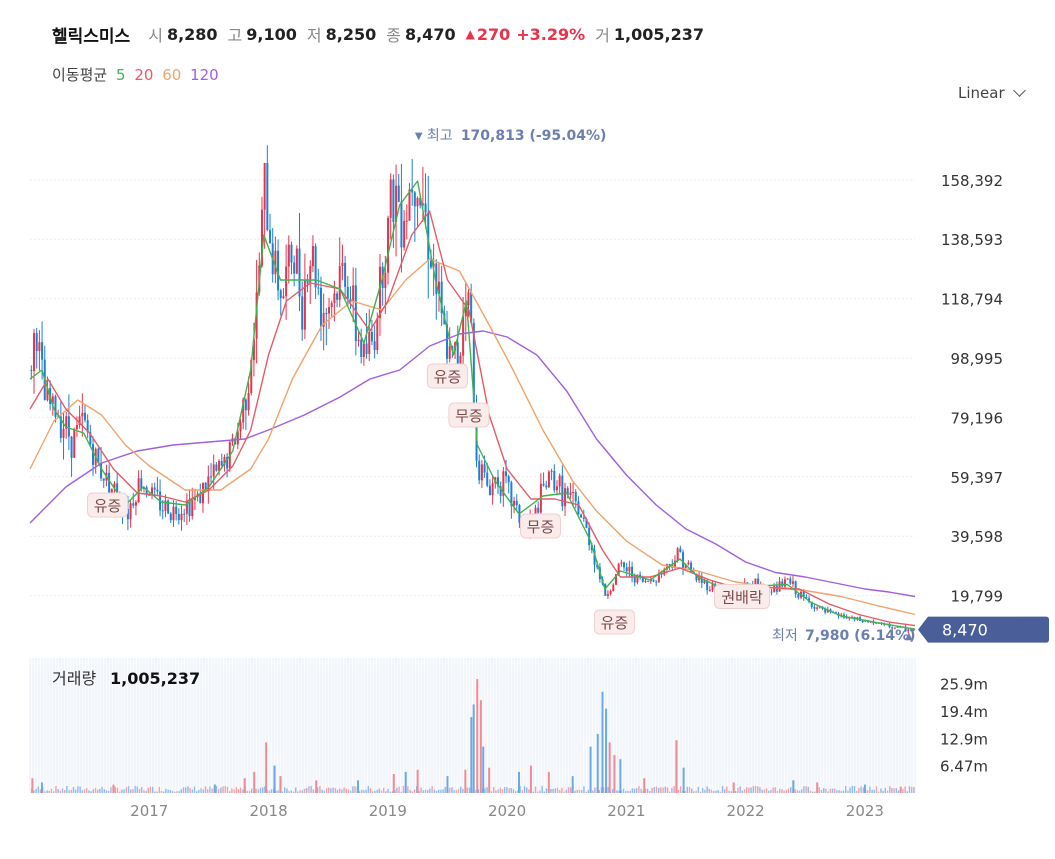  I want to click on scale-dropdown: Linear, so click(992, 93).